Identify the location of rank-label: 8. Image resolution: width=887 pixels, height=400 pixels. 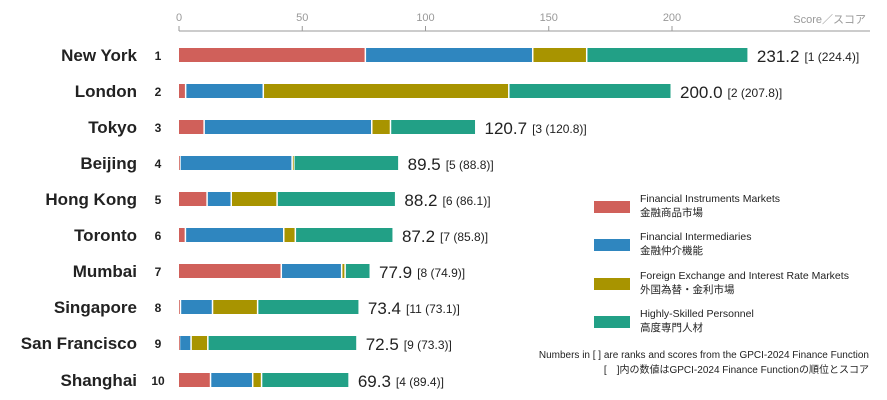
(158, 308).